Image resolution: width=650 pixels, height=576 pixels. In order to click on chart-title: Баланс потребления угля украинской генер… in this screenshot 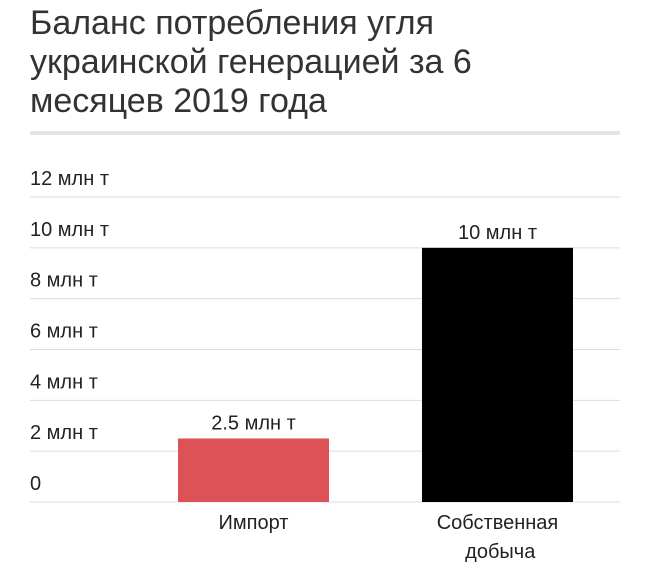, I will do `click(251, 62)`.